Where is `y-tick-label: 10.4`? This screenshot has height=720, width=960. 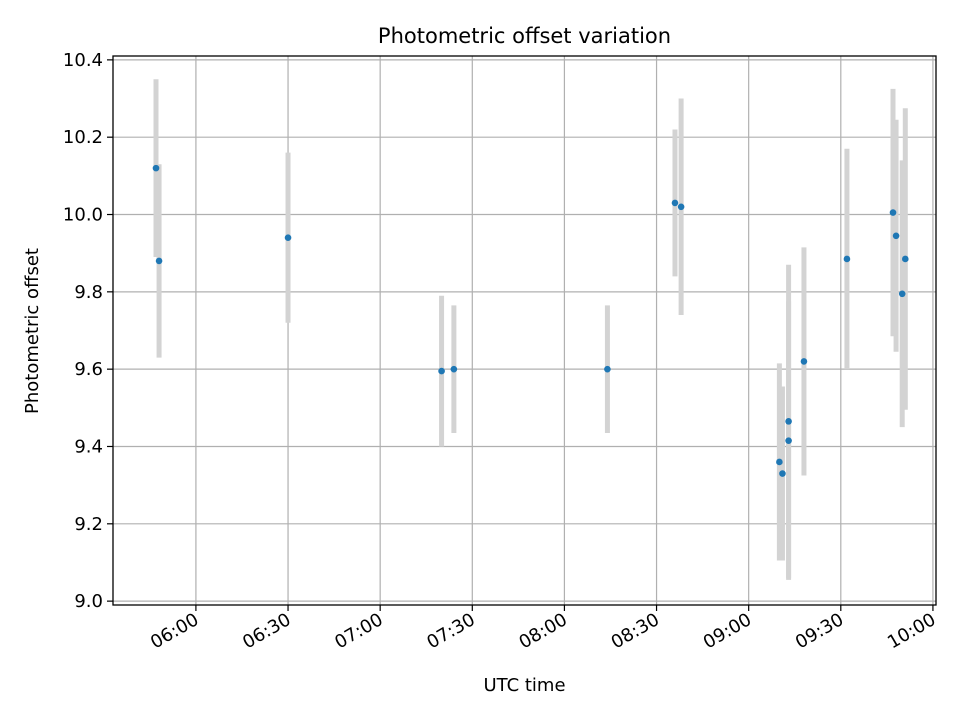 y-tick-label: 10.4 is located at coordinates (83, 60).